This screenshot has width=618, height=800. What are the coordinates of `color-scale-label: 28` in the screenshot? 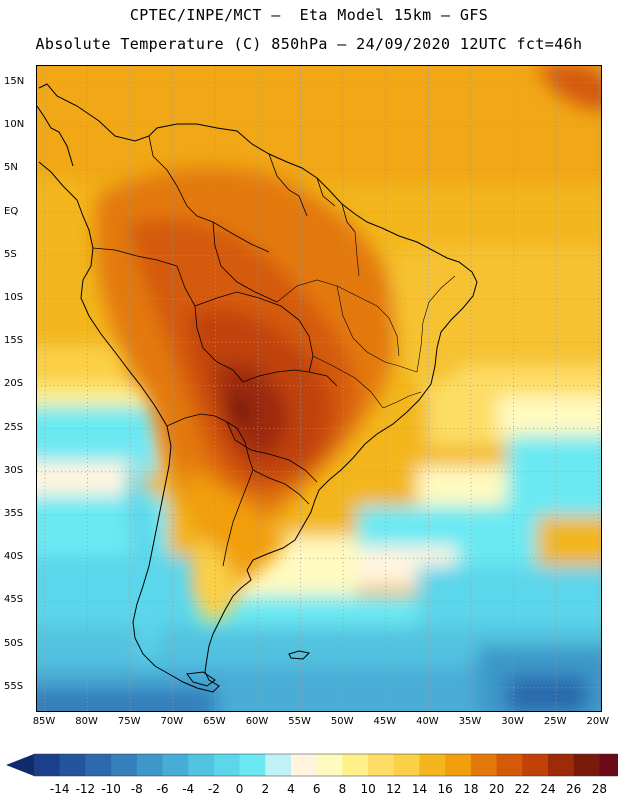 It's located at (599, 789).